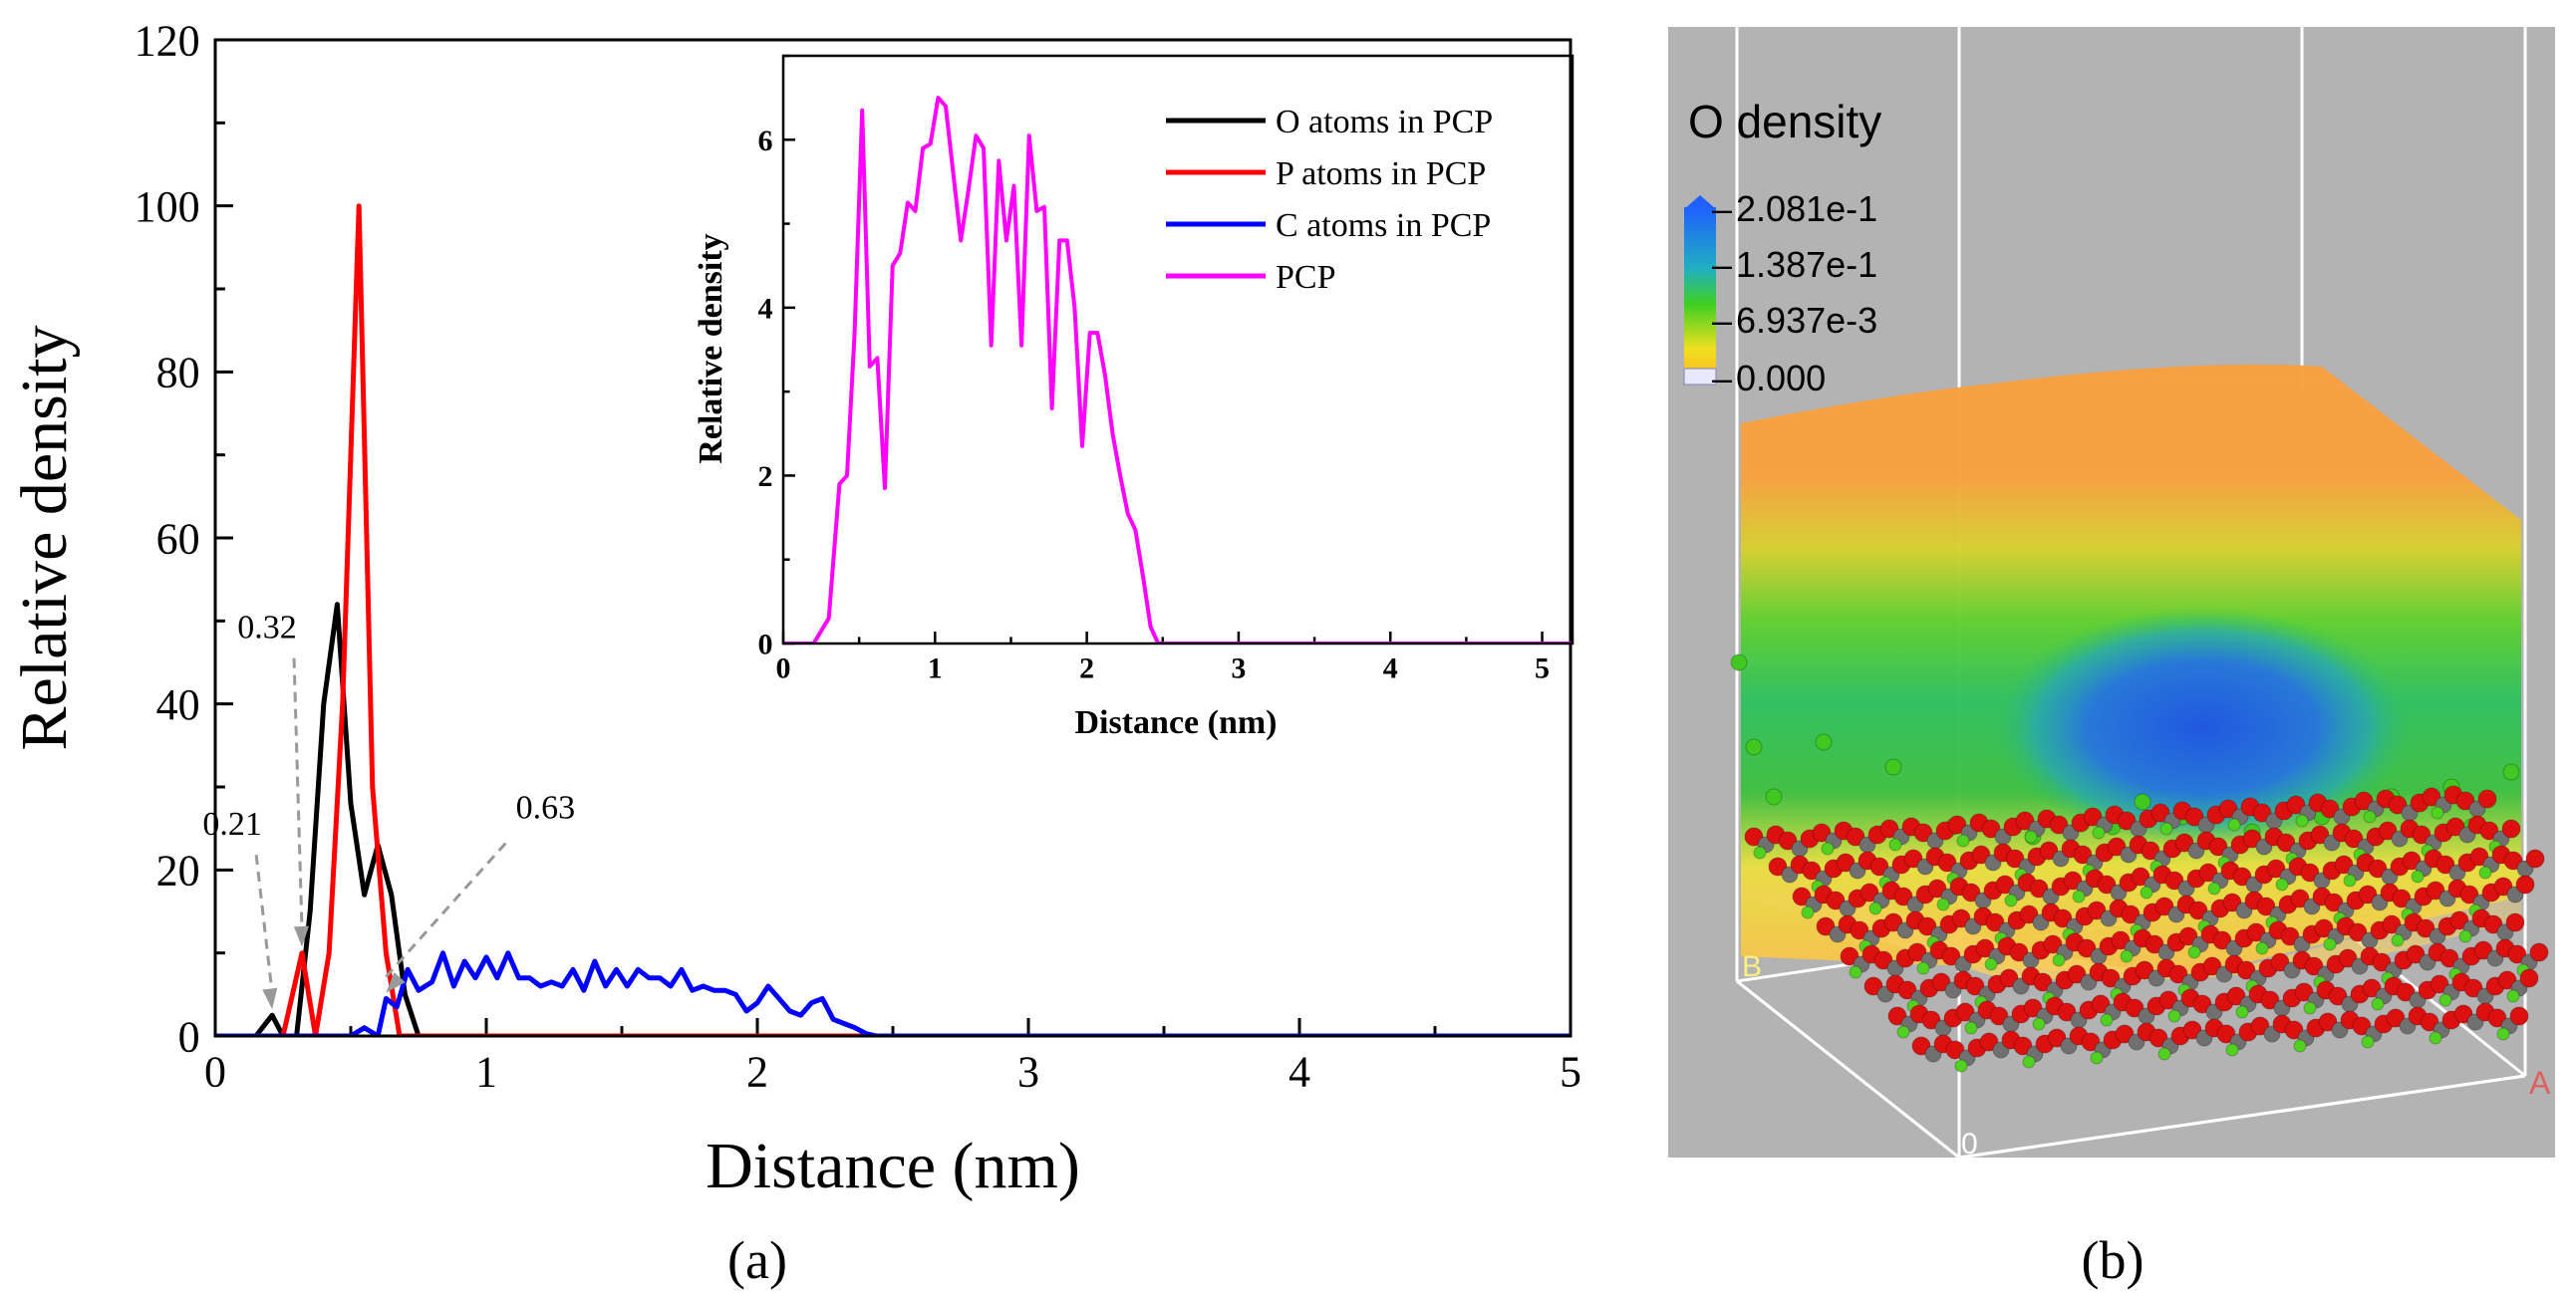 The image size is (2576, 1293). Describe the element at coordinates (1700, 377) in the screenshot. I see `colorbar-zero-swatch` at that location.